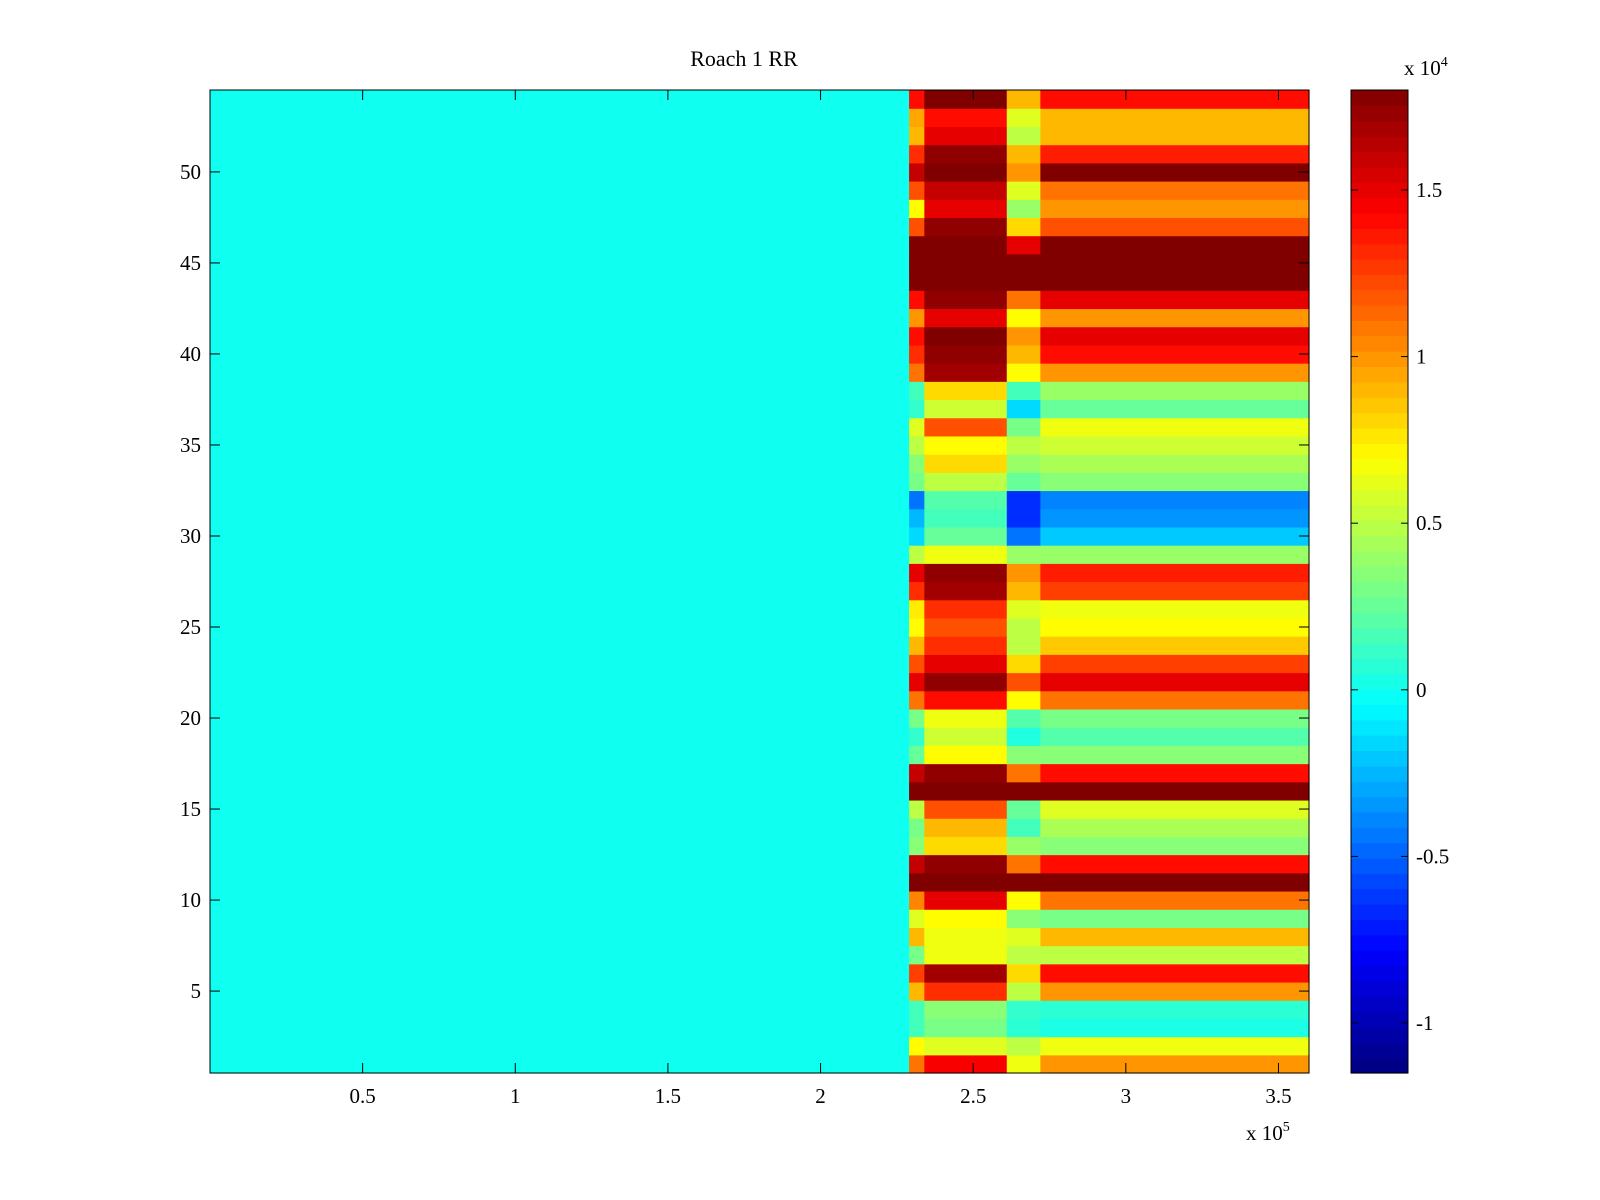 The width and height of the screenshot is (1600, 1200). Describe the element at coordinates (1426, 67) in the screenshot. I see `colorbar-exponent: x 104` at that location.